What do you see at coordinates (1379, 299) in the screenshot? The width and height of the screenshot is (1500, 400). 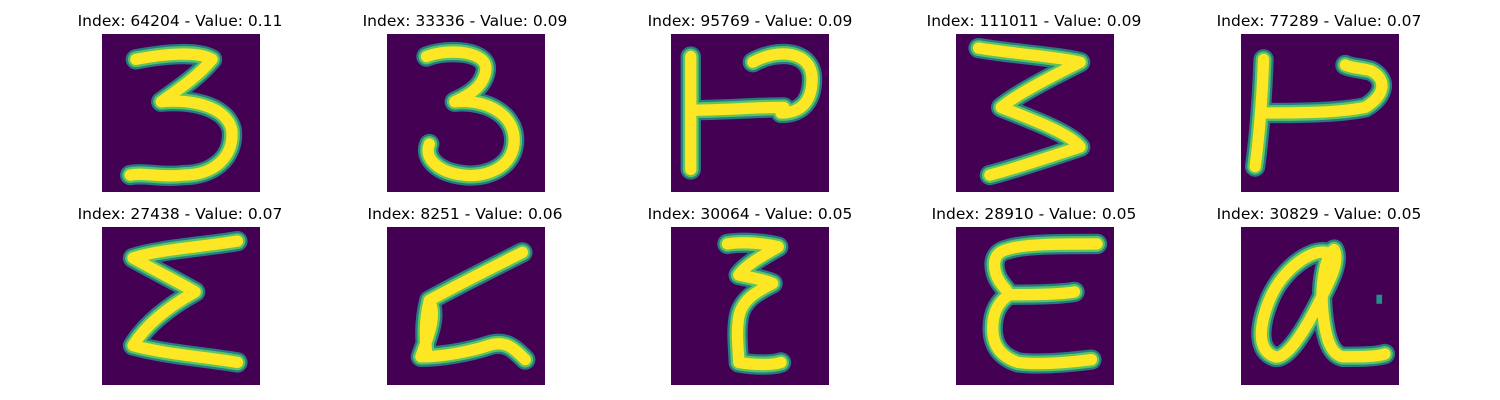 I see `pixel-blob` at bounding box center [1379, 299].